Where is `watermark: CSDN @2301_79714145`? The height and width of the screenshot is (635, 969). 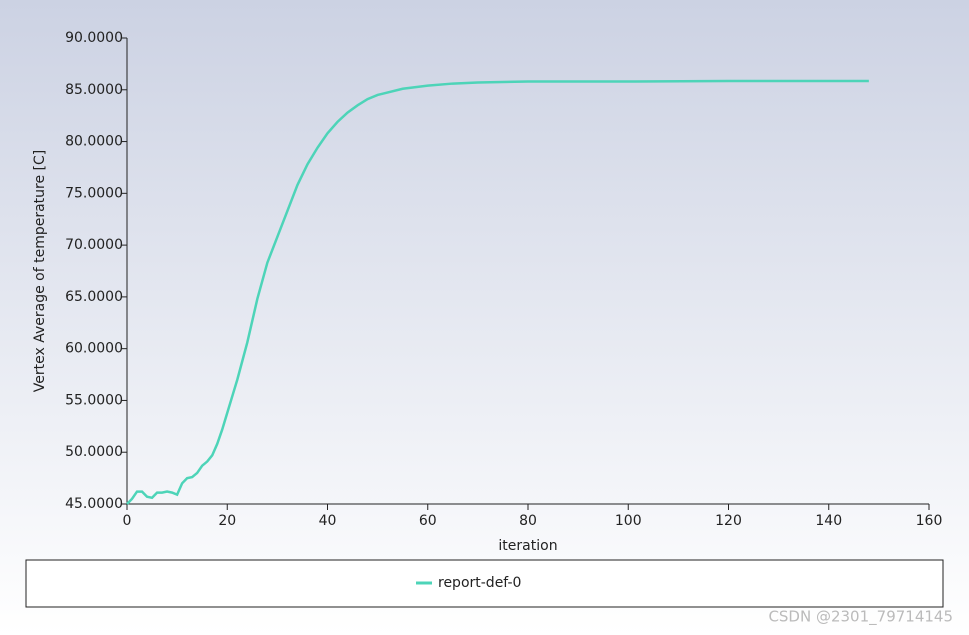
watermark: CSDN @2301_79714145 is located at coordinates (860, 617).